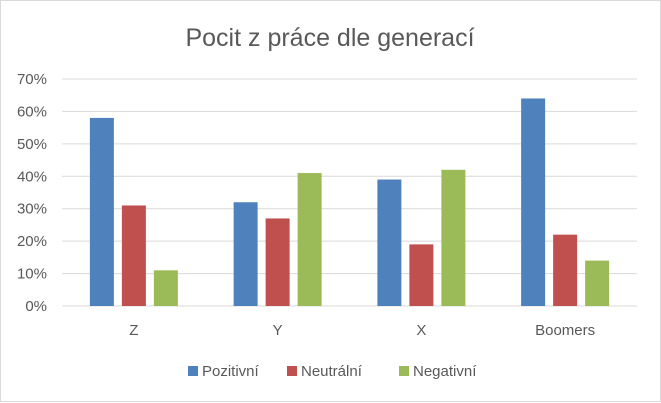 This screenshot has width=661, height=403. Describe the element at coordinates (445, 371) in the screenshot. I see `legend-label: Negativní` at that location.